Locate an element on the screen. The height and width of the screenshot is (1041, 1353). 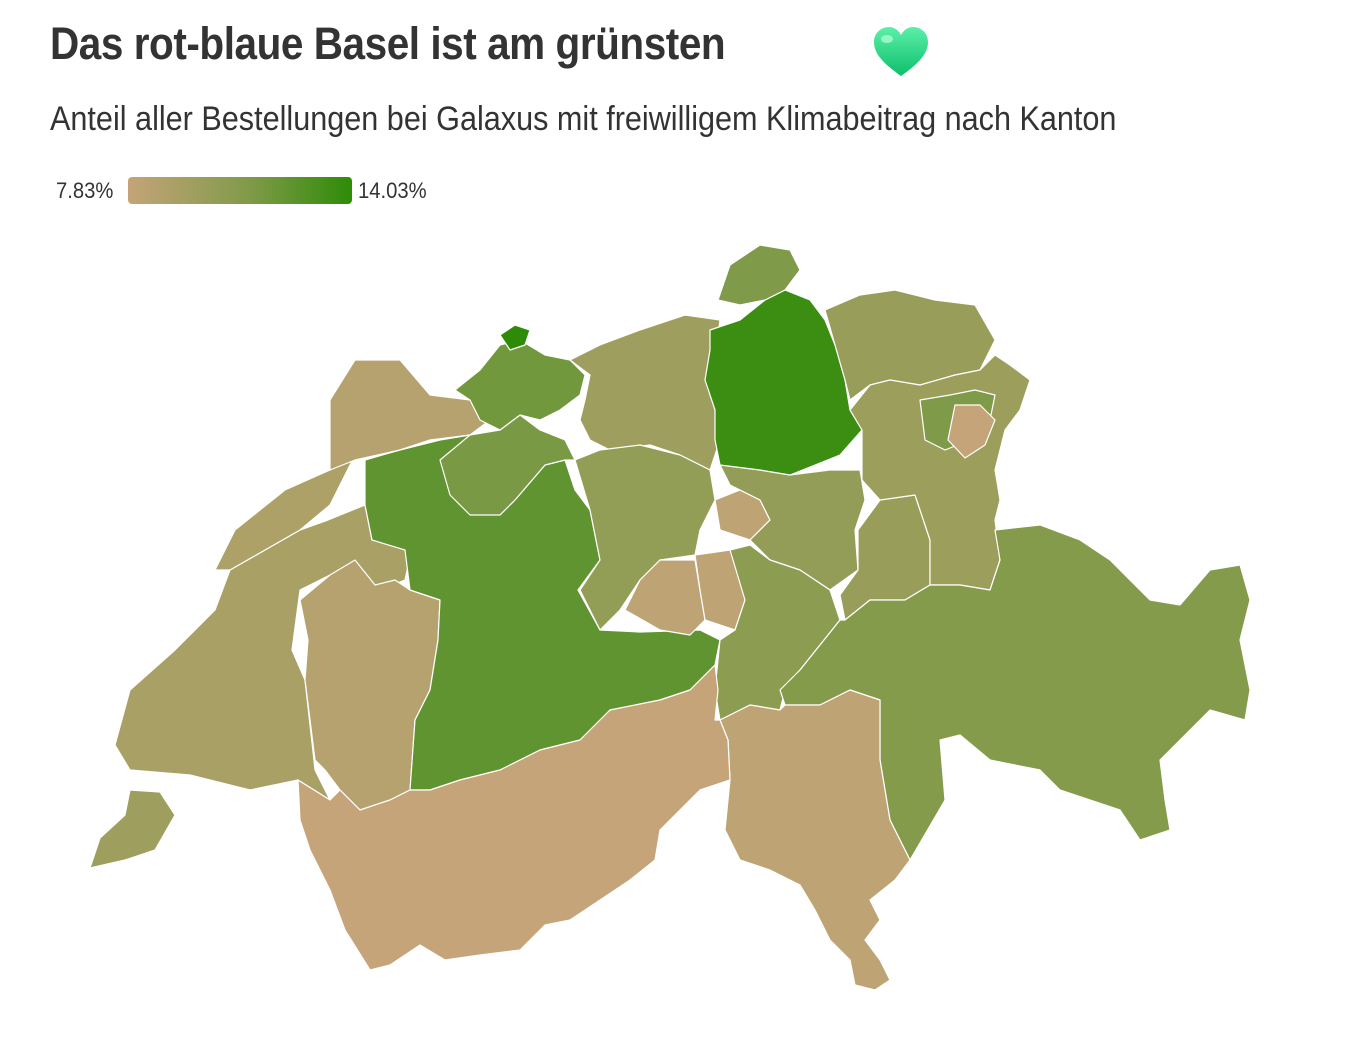
canton-luzern is located at coordinates (645, 537).